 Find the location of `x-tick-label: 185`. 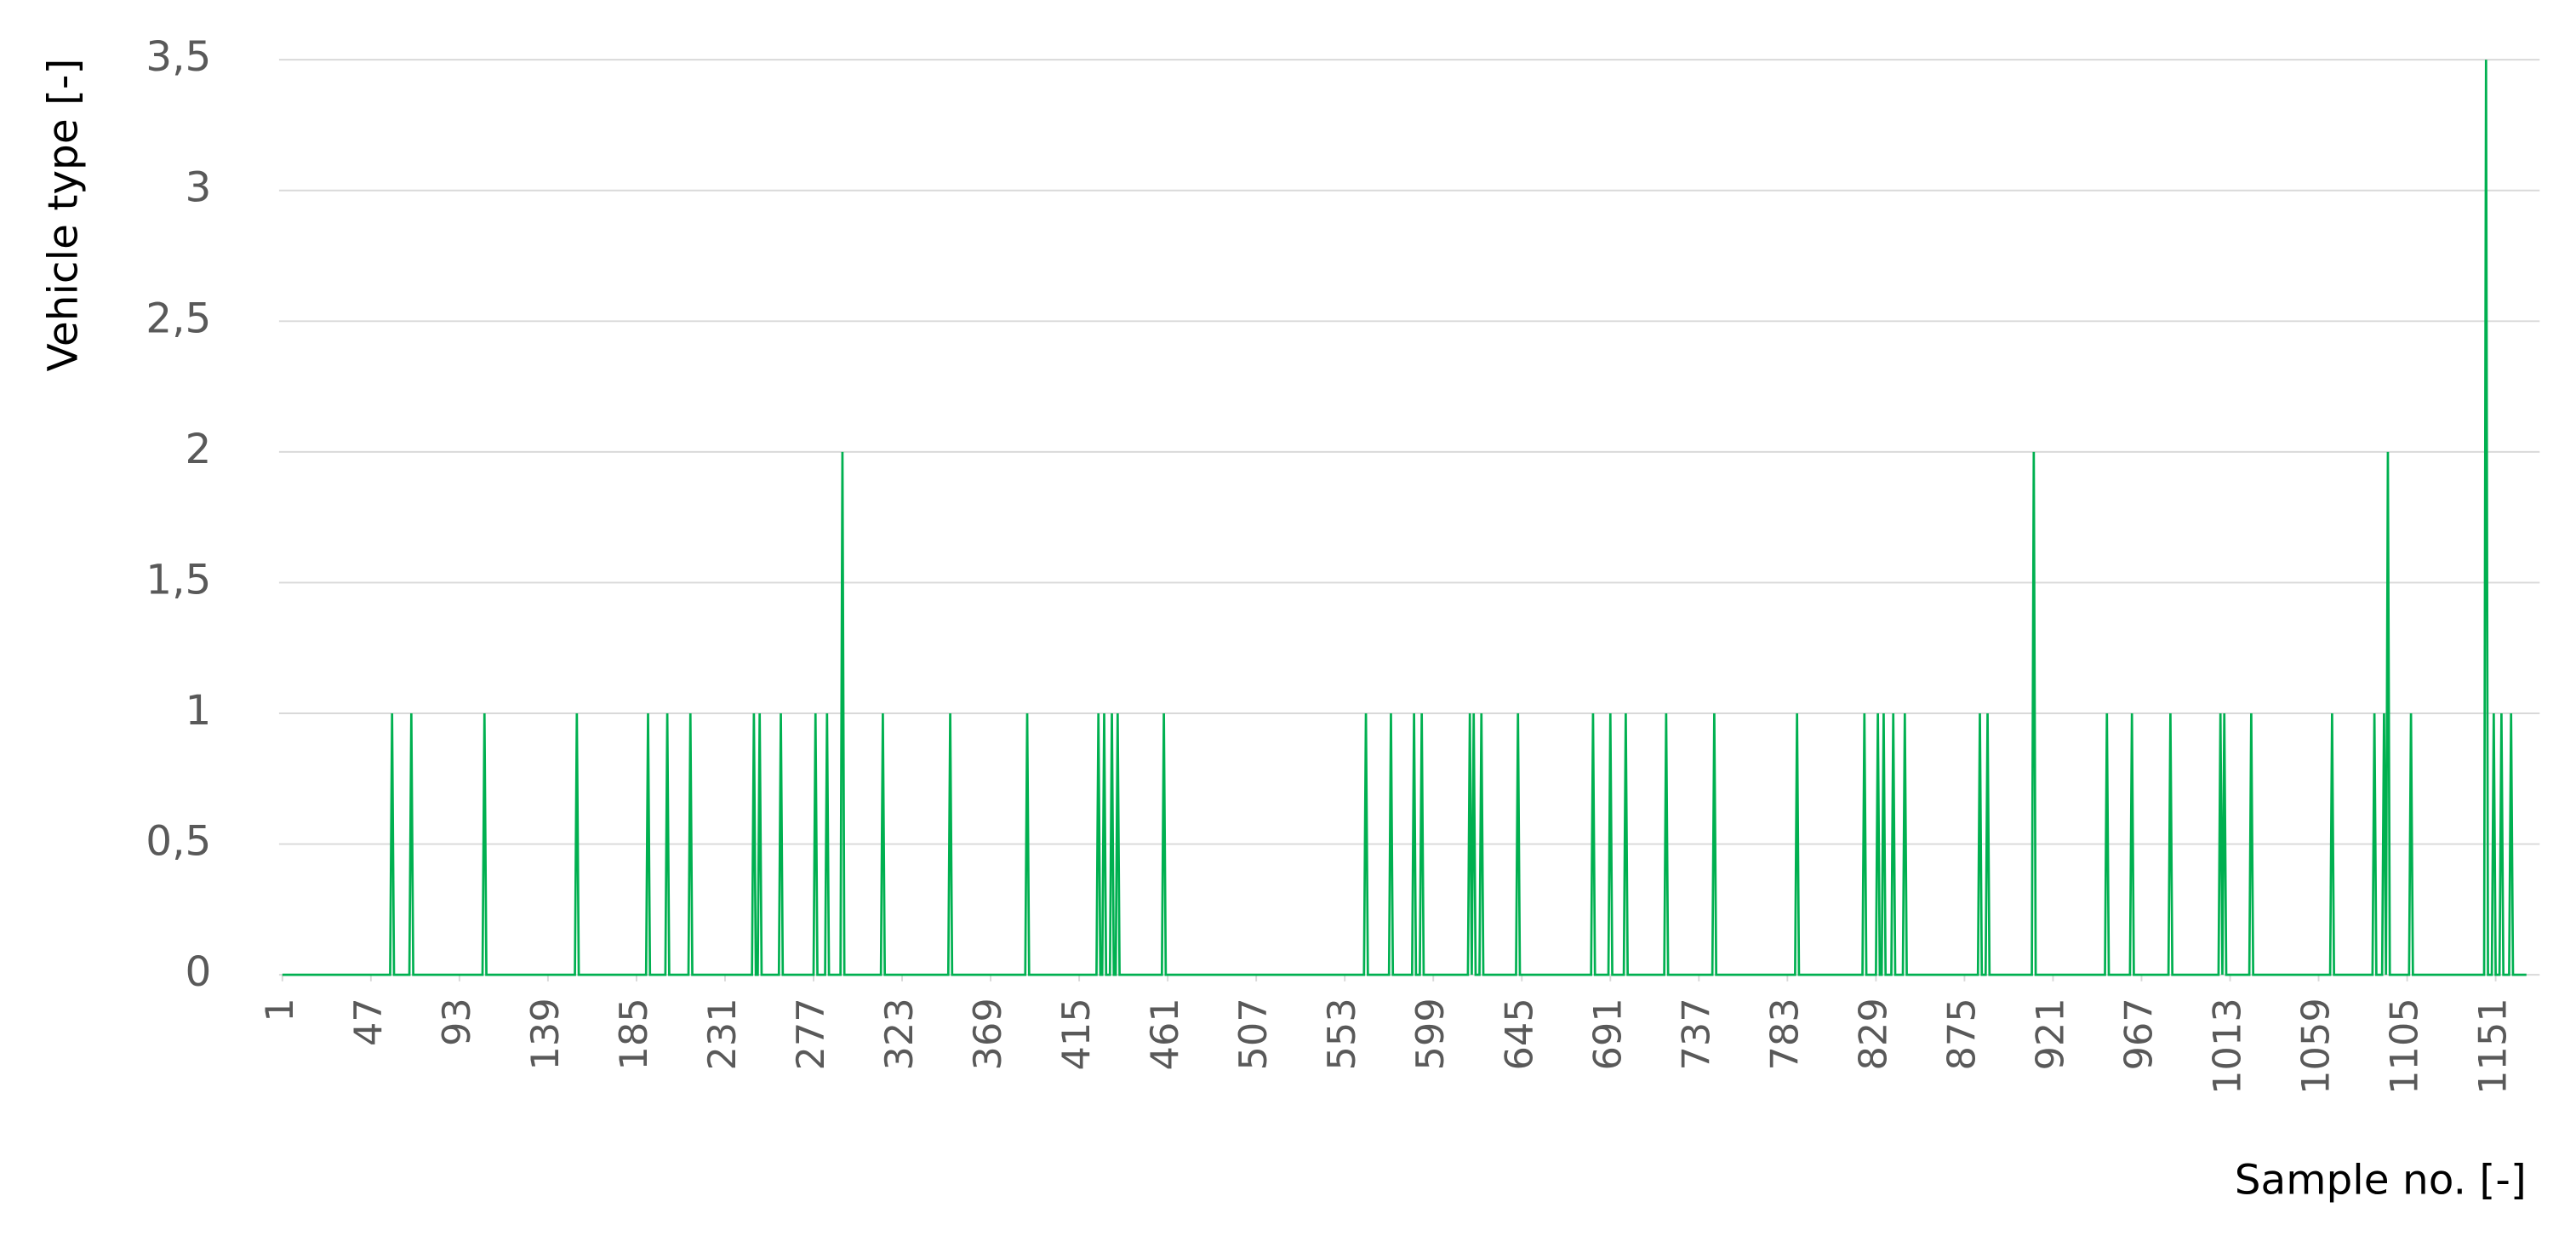

x-tick-label: 185 is located at coordinates (634, 1034).